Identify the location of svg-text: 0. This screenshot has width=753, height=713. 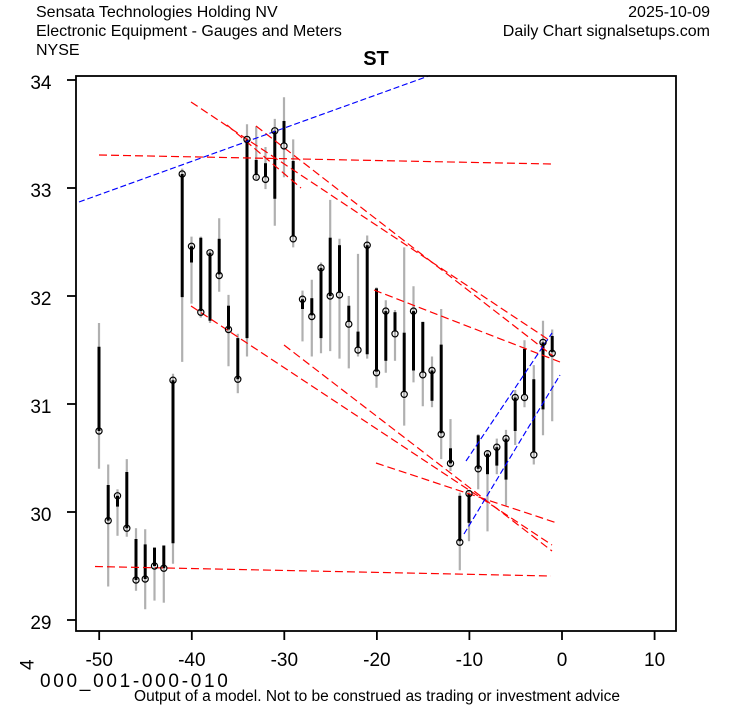
(562, 660).